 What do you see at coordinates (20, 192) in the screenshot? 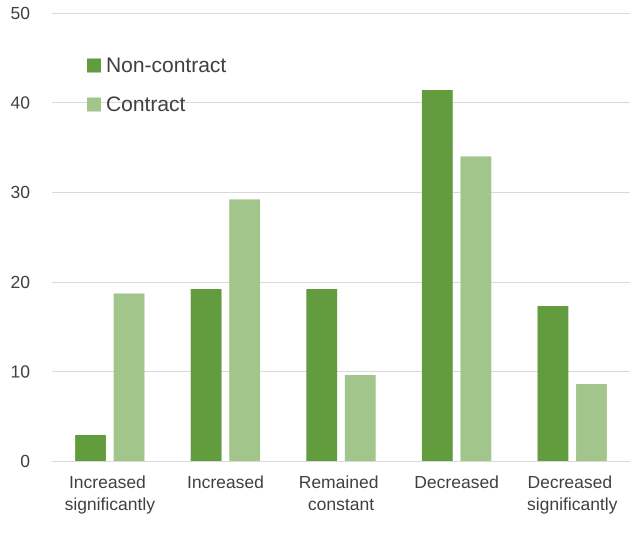
I see `y-tick-label: 30` at bounding box center [20, 192].